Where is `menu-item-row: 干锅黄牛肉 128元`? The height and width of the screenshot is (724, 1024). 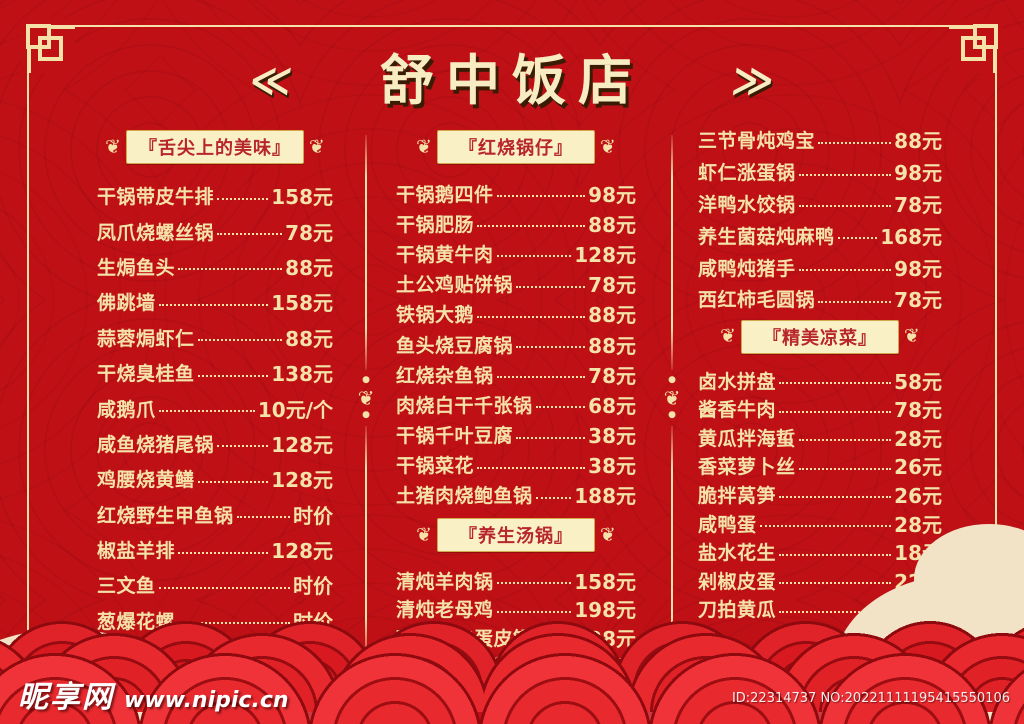 menu-item-row: 干锅黄牛肉 128元 is located at coordinates (516, 253).